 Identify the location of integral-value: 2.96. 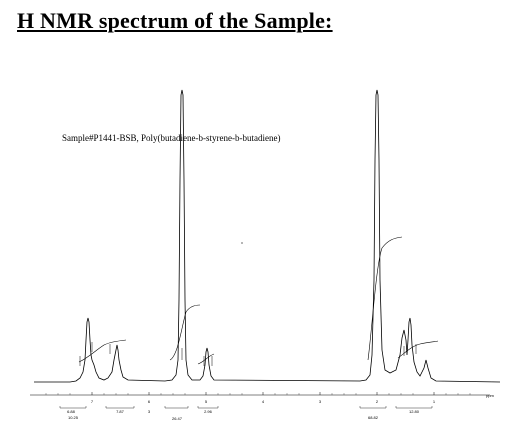
(208, 411).